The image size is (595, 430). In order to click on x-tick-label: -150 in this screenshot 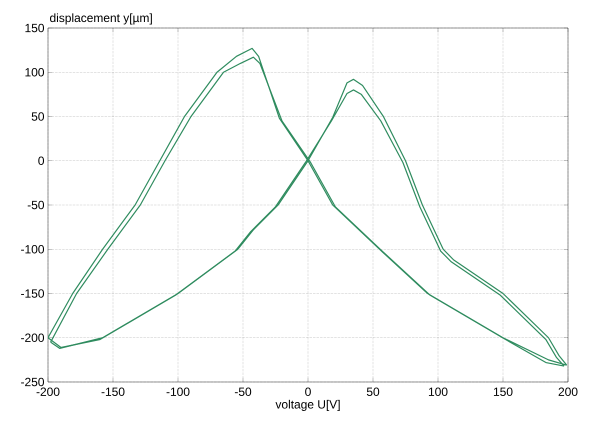, I will do `click(113, 392)`.